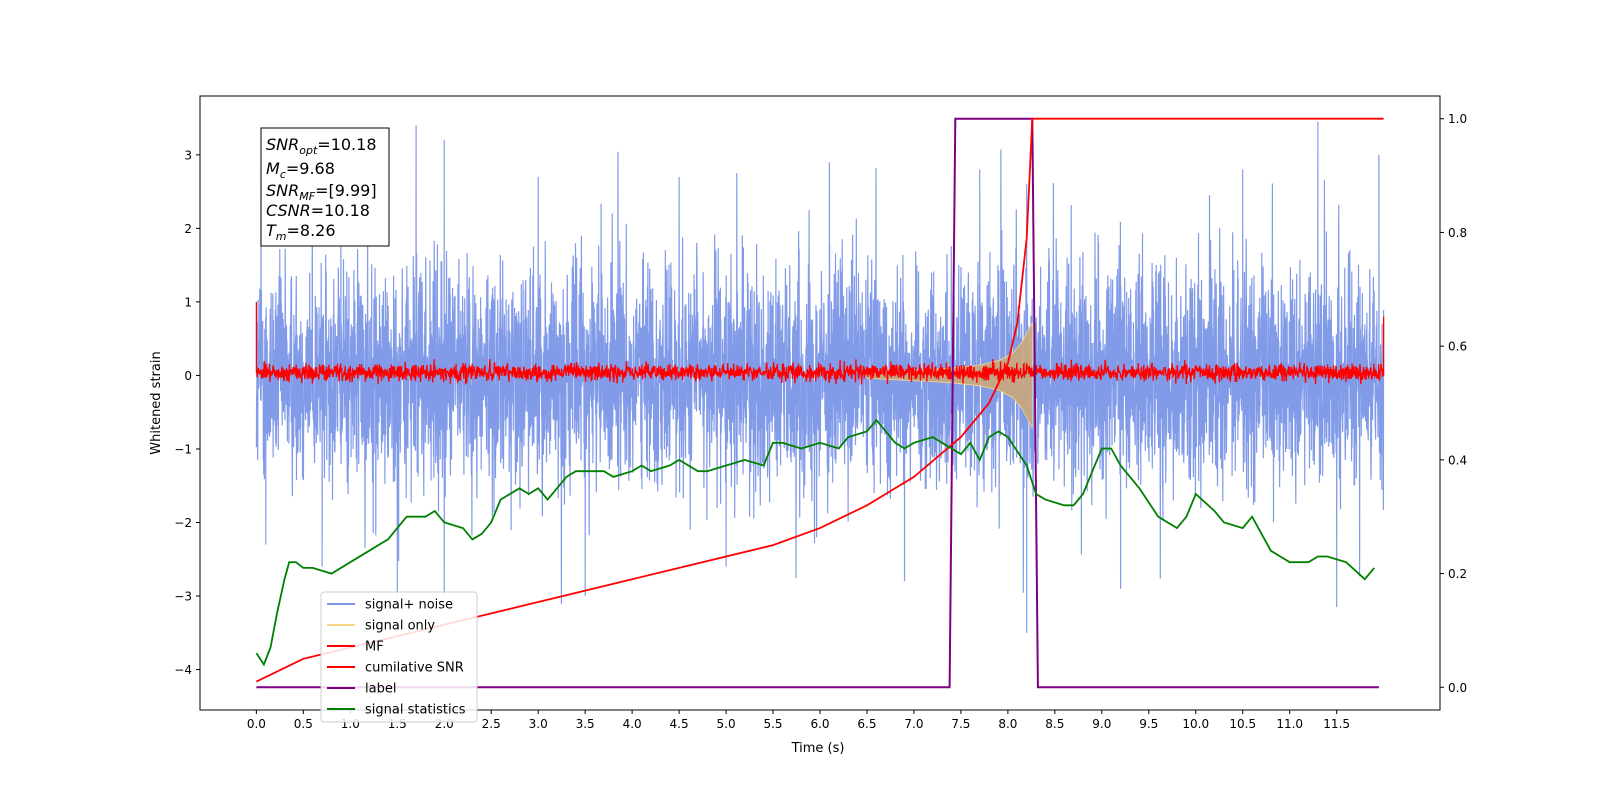  Describe the element at coordinates (415, 710) in the screenshot. I see `legend-label-signal-statistics: signal statistics` at that location.